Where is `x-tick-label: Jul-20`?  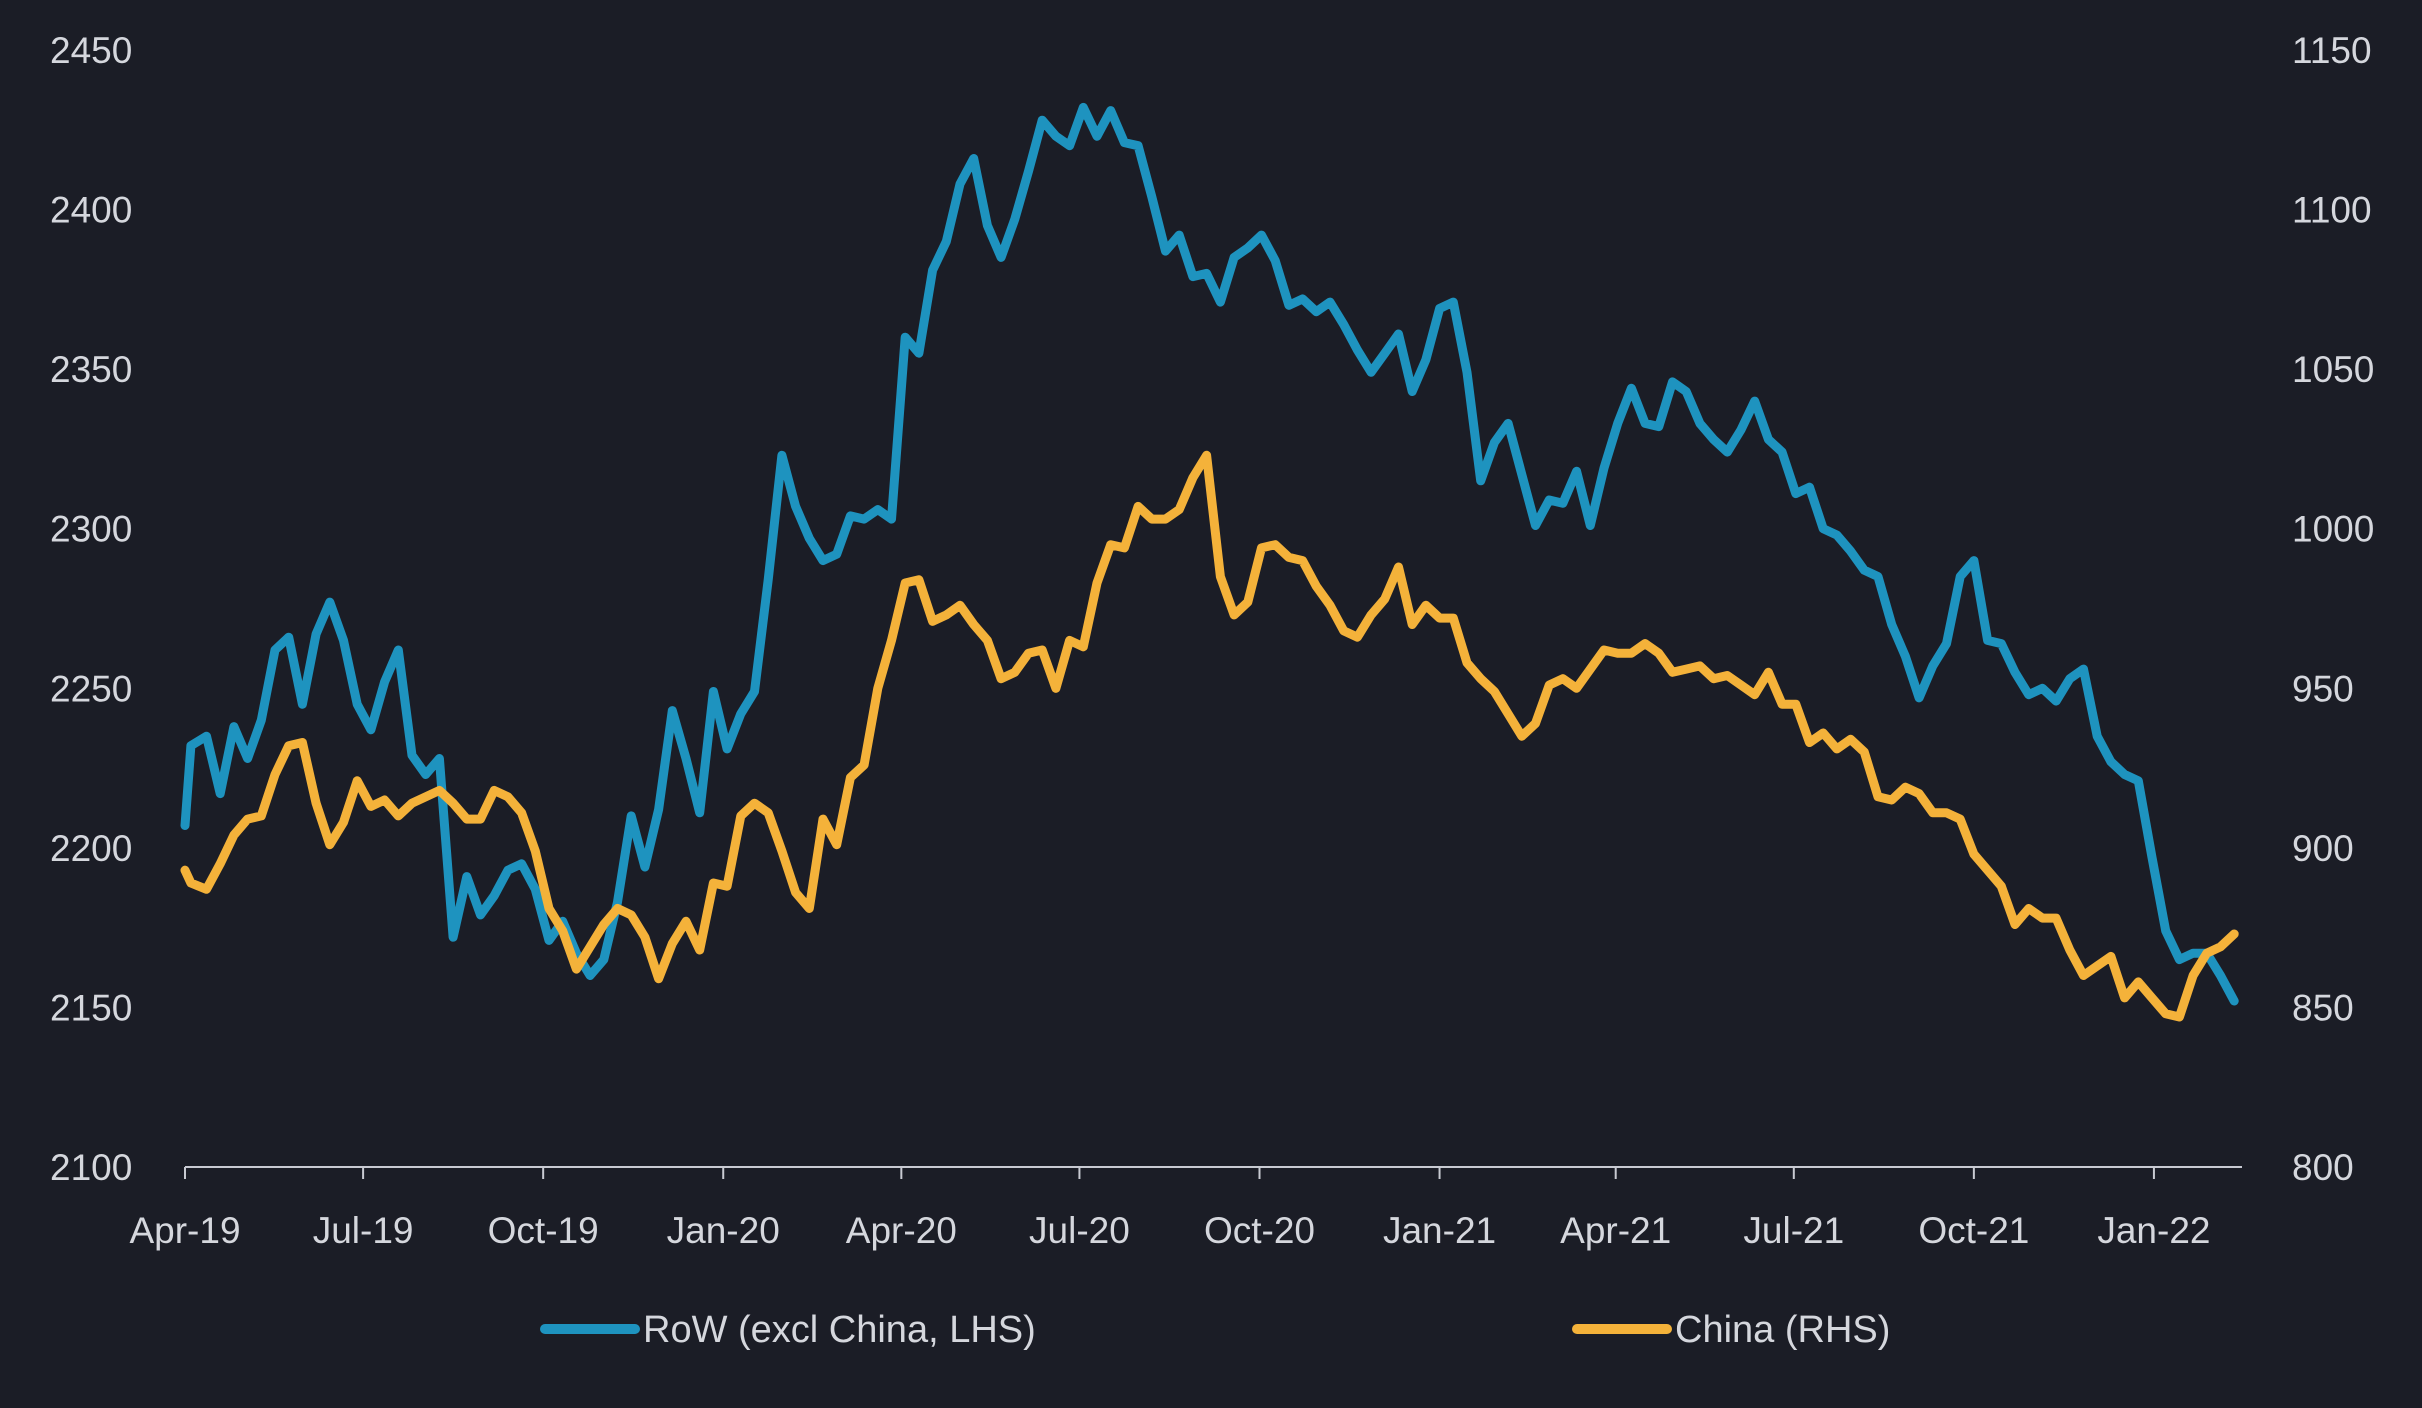
x-tick-label: Jul-20 is located at coordinates (1079, 1230).